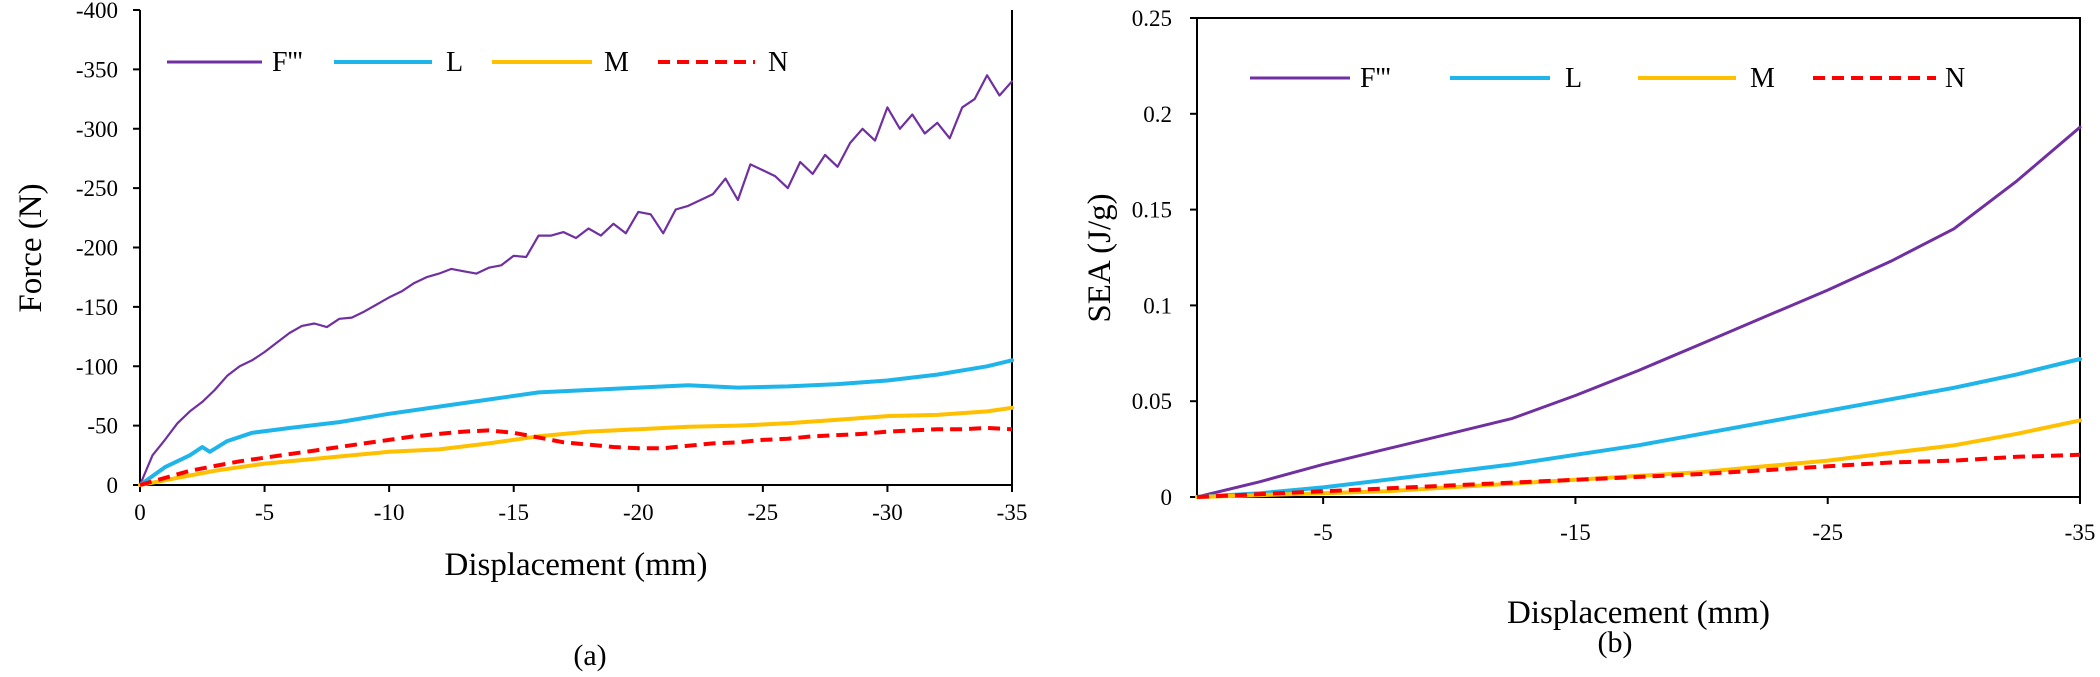 The height and width of the screenshot is (677, 2100). Describe the element at coordinates (1157, 305) in the screenshot. I see `y-tick-label: 0.1` at that location.